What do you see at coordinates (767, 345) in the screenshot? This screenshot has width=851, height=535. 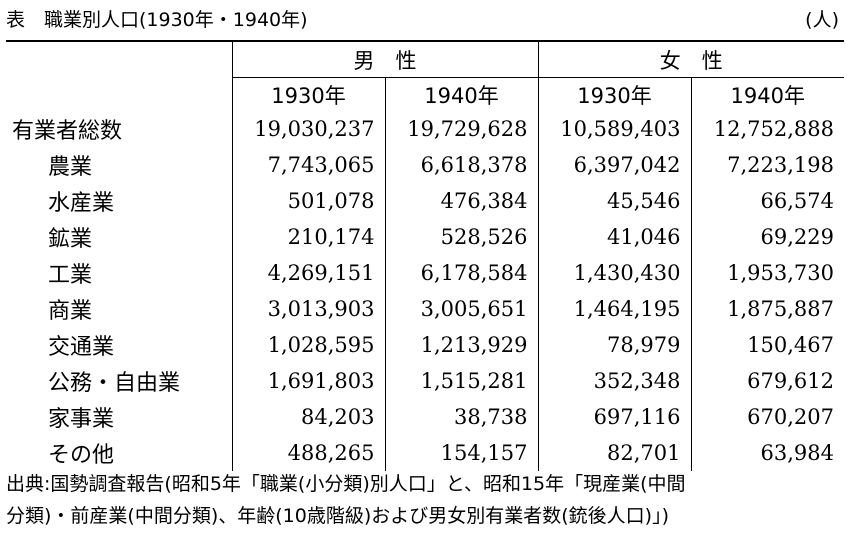 I see `cell-f1940: 150,467` at bounding box center [767, 345].